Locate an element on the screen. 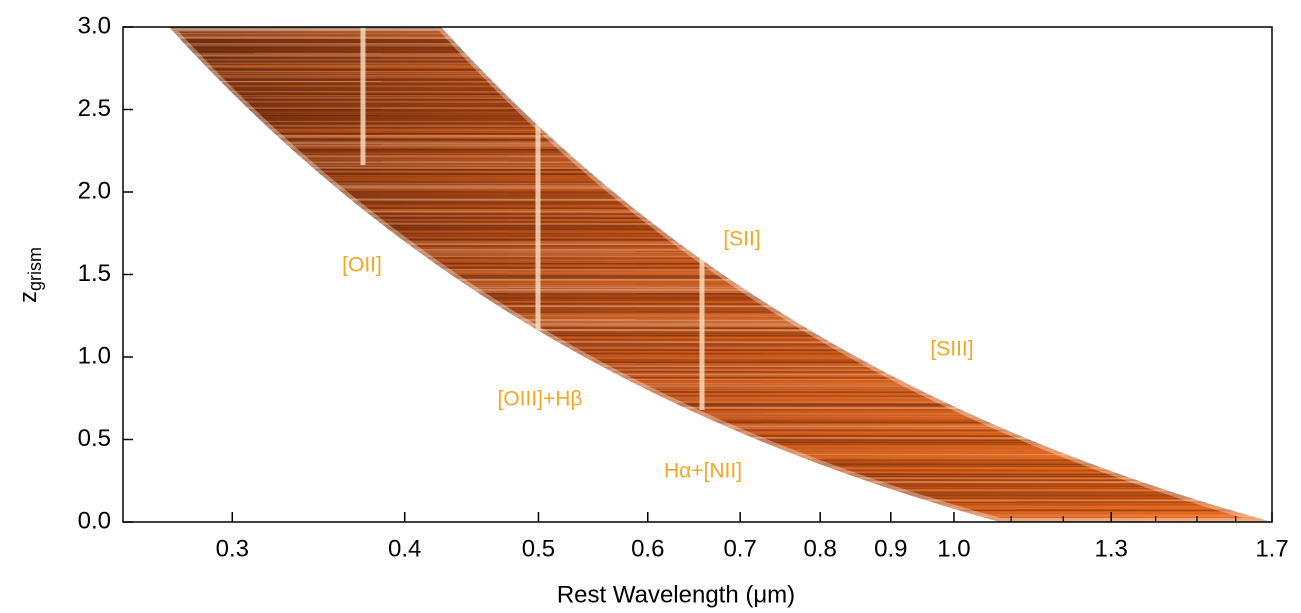 Image resolution: width=1301 pixels, height=613 pixels. x-tick-label: 0.9 is located at coordinates (890, 548).